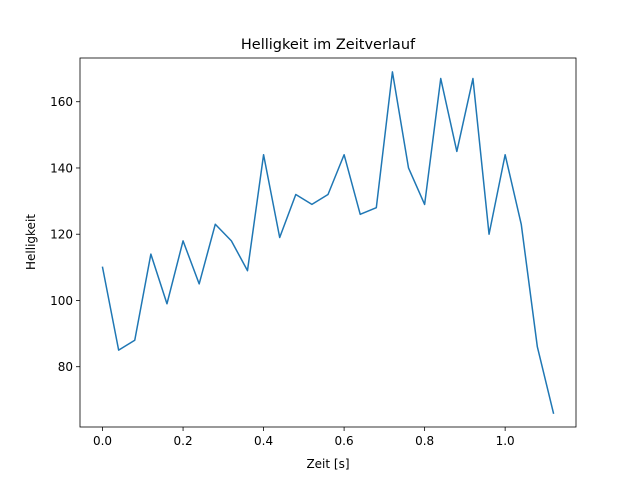  I want to click on x-tick-label: 0.4, so click(263, 441).